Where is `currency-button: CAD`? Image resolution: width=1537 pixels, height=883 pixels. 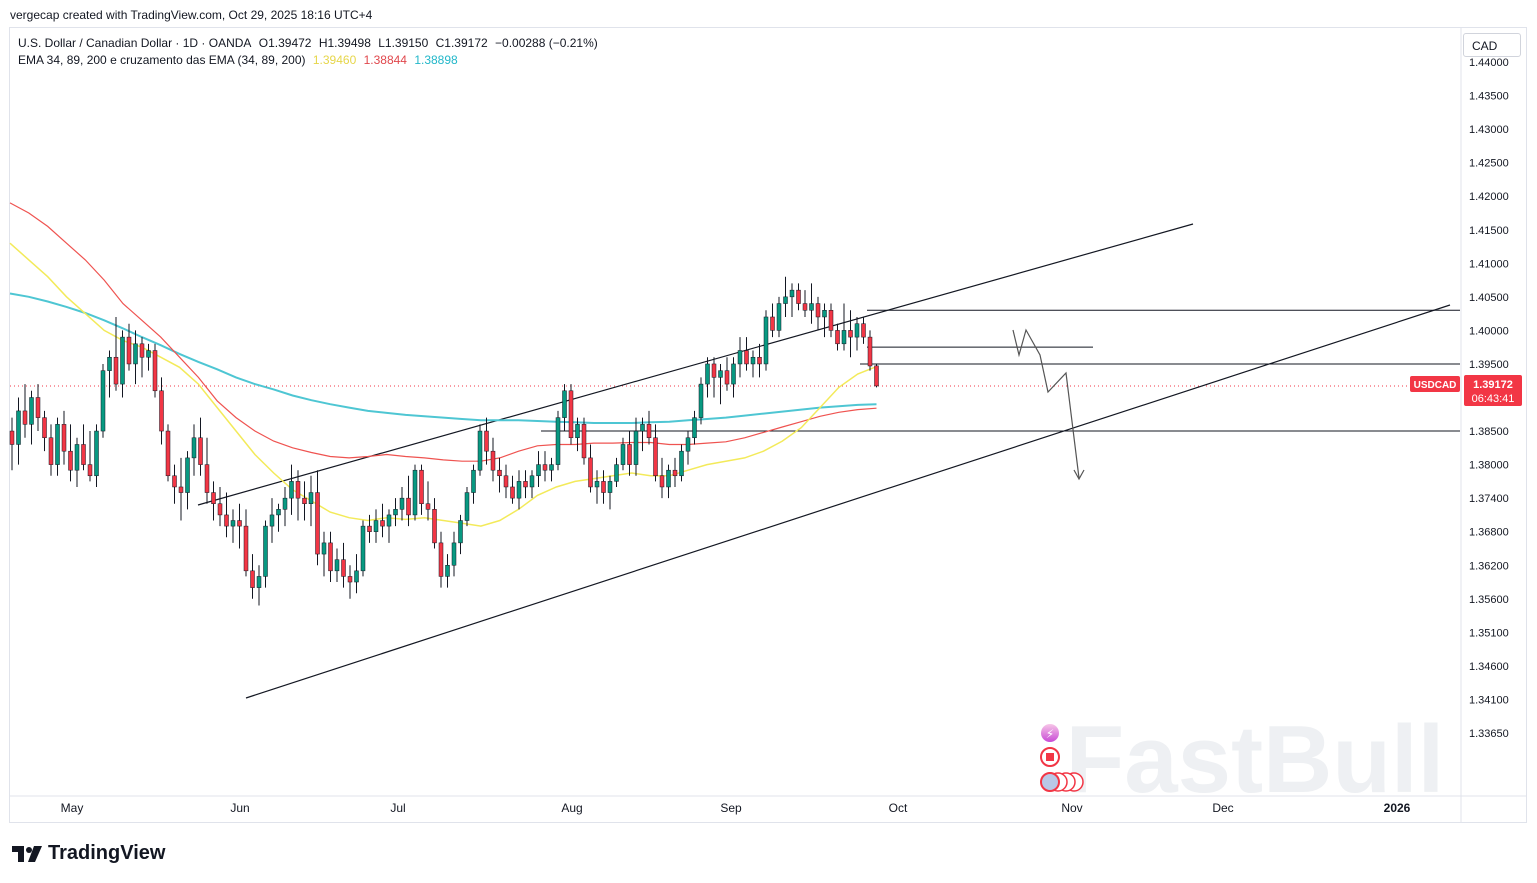 currency-button: CAD is located at coordinates (1492, 45).